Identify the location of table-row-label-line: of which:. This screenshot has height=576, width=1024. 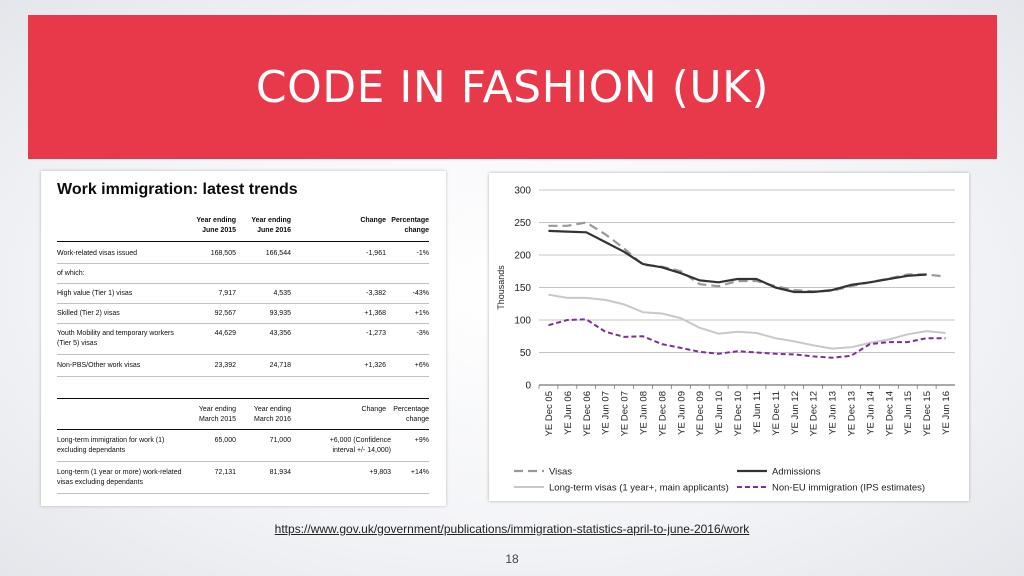
(71, 273).